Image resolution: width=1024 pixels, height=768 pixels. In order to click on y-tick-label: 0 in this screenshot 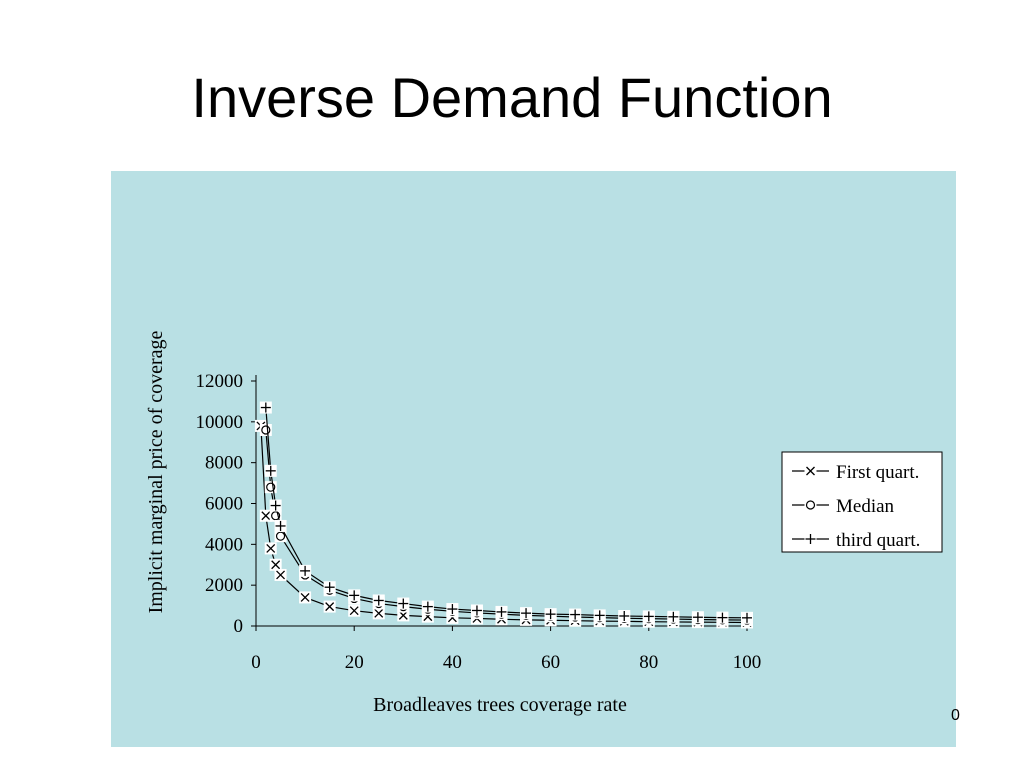, I will do `click(239, 626)`.